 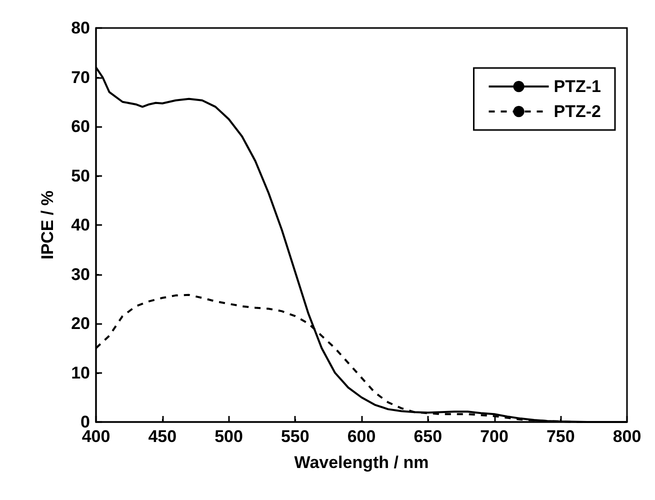 I want to click on x-tick-label: 750, so click(x=560, y=436).